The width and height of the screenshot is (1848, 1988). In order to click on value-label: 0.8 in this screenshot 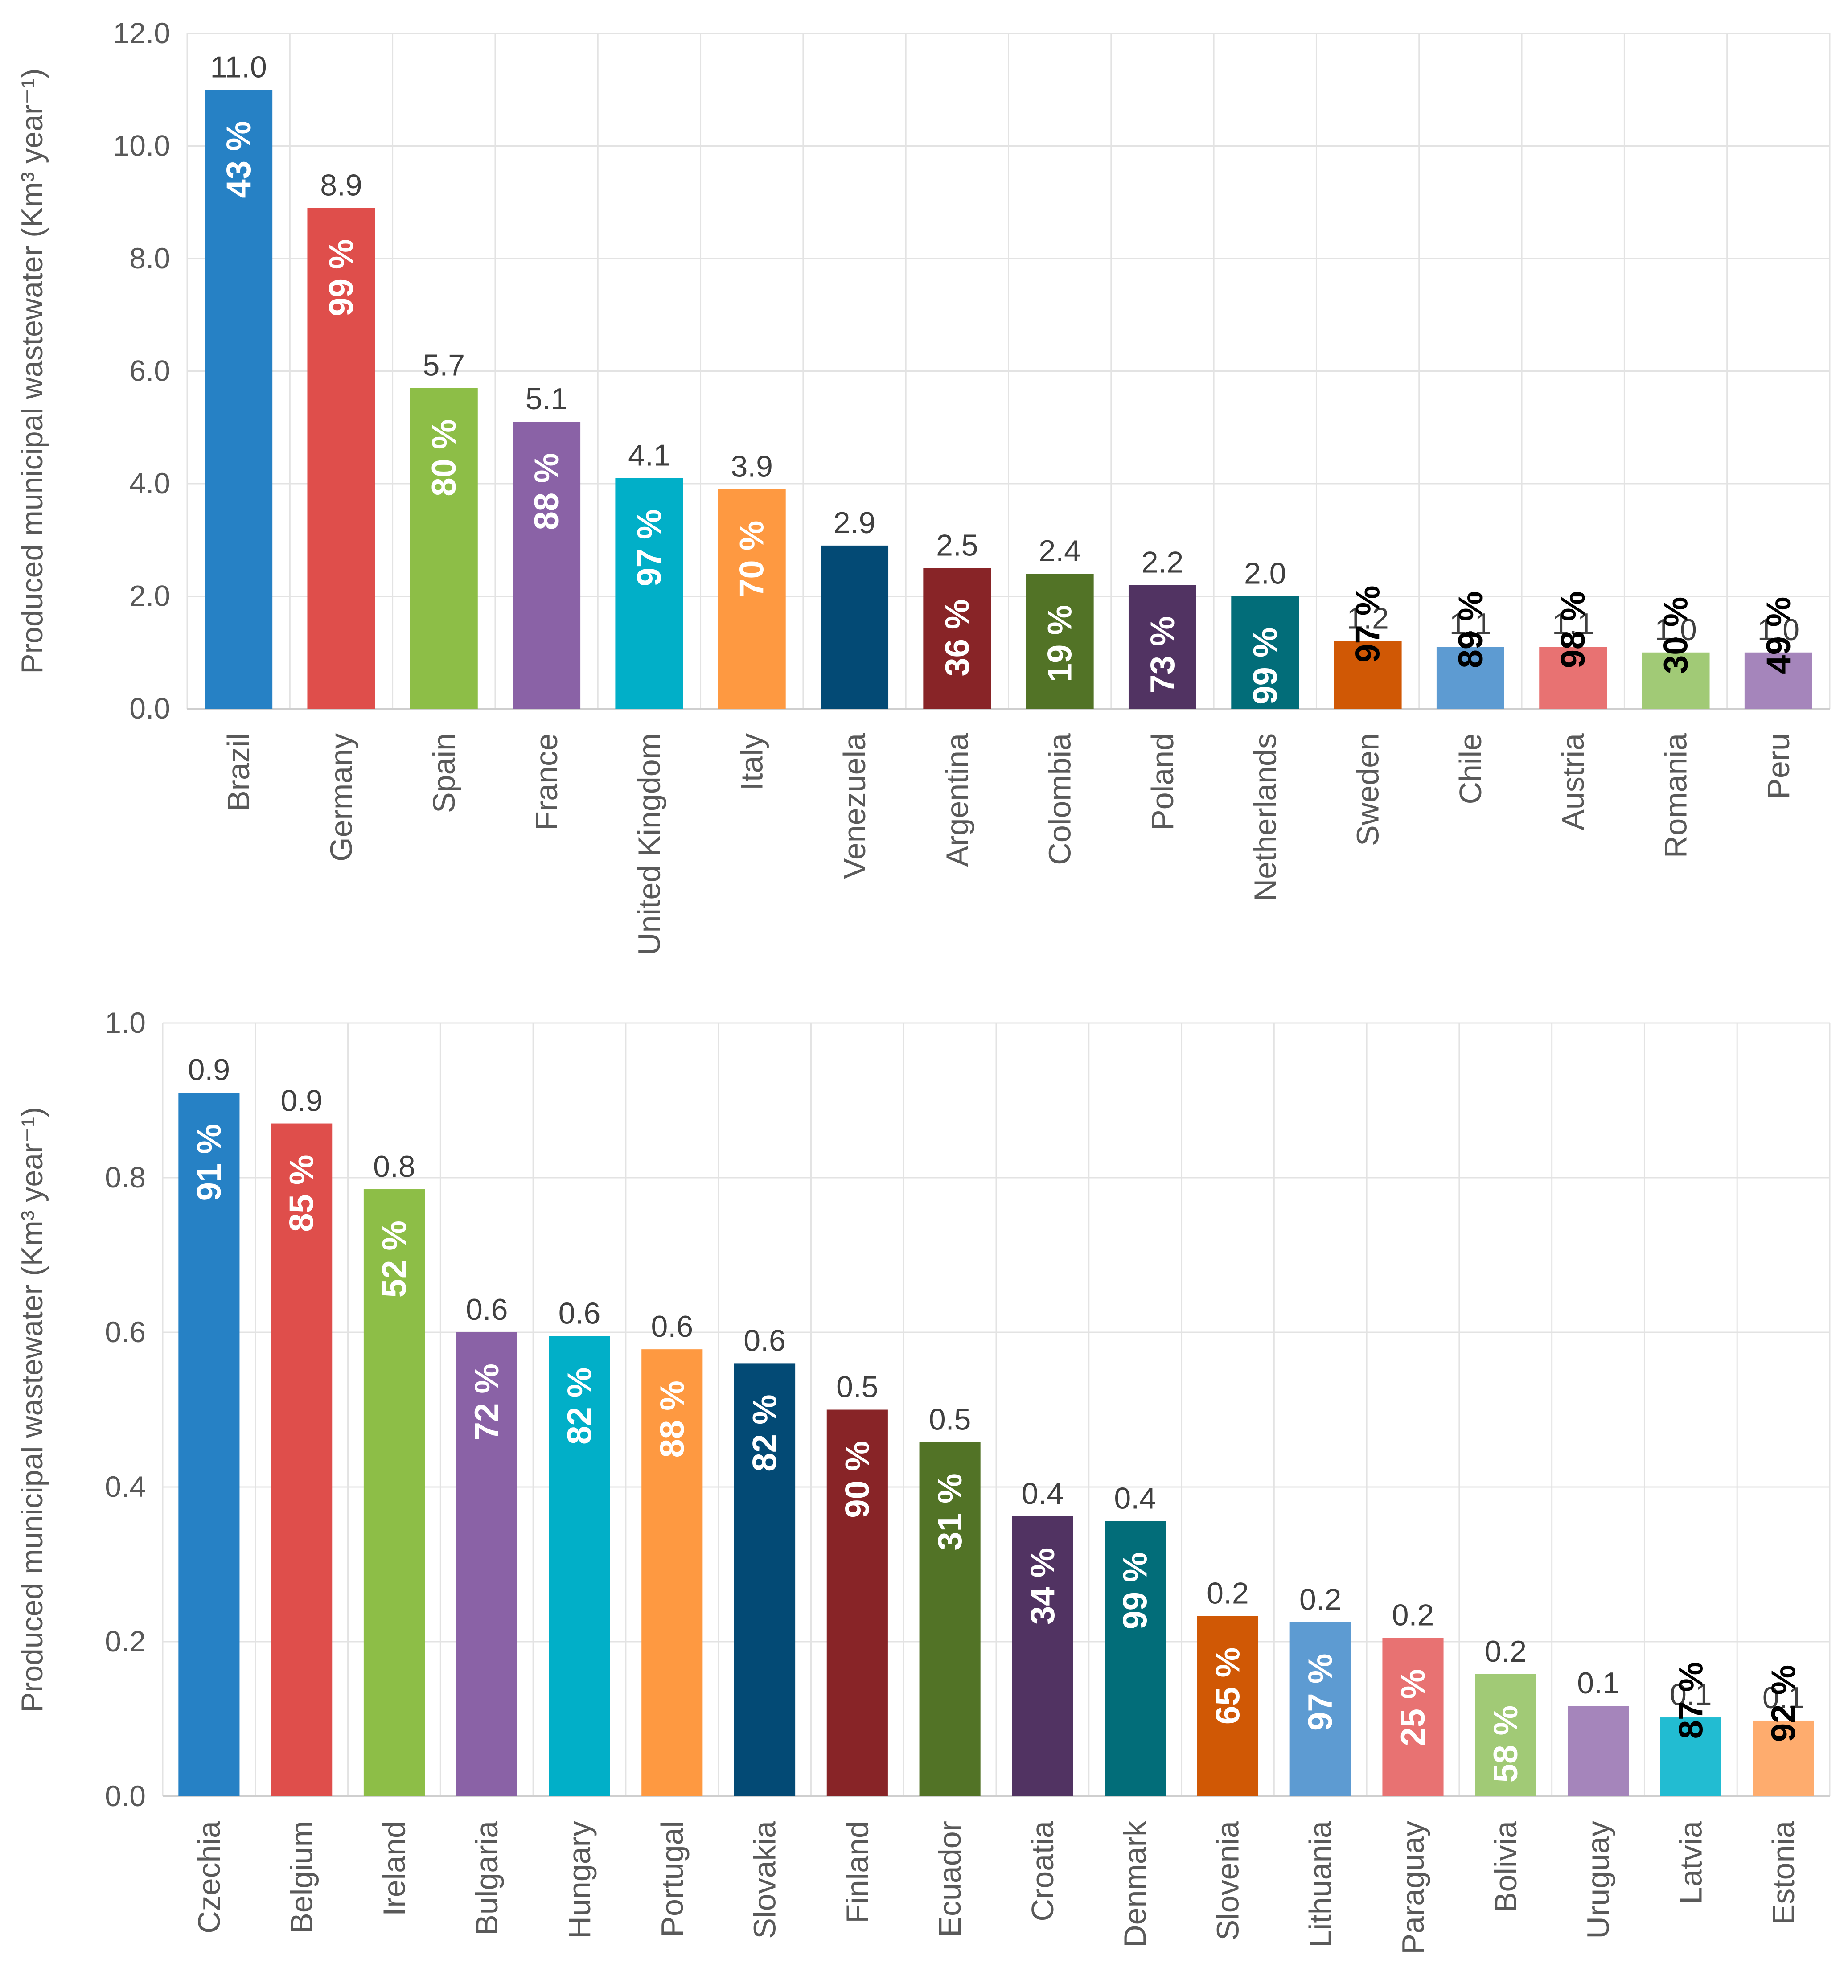, I will do `click(394, 1166)`.